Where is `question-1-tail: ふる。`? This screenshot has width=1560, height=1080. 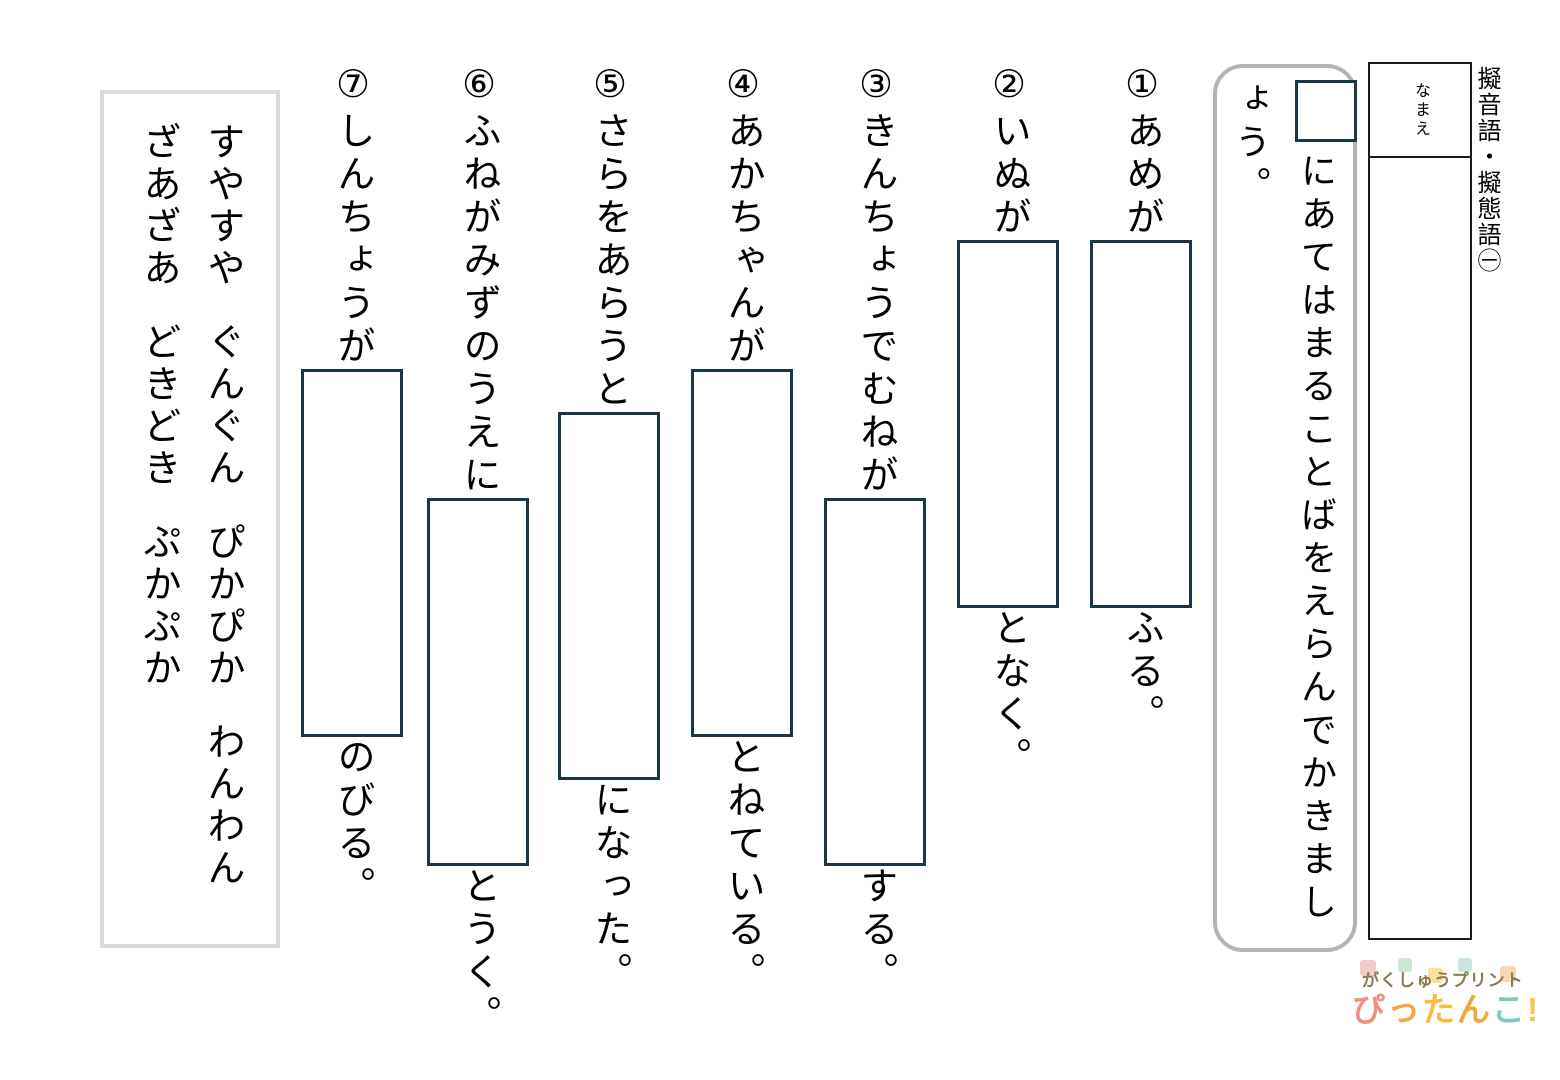 question-1-tail: ふる。 is located at coordinates (1141, 672).